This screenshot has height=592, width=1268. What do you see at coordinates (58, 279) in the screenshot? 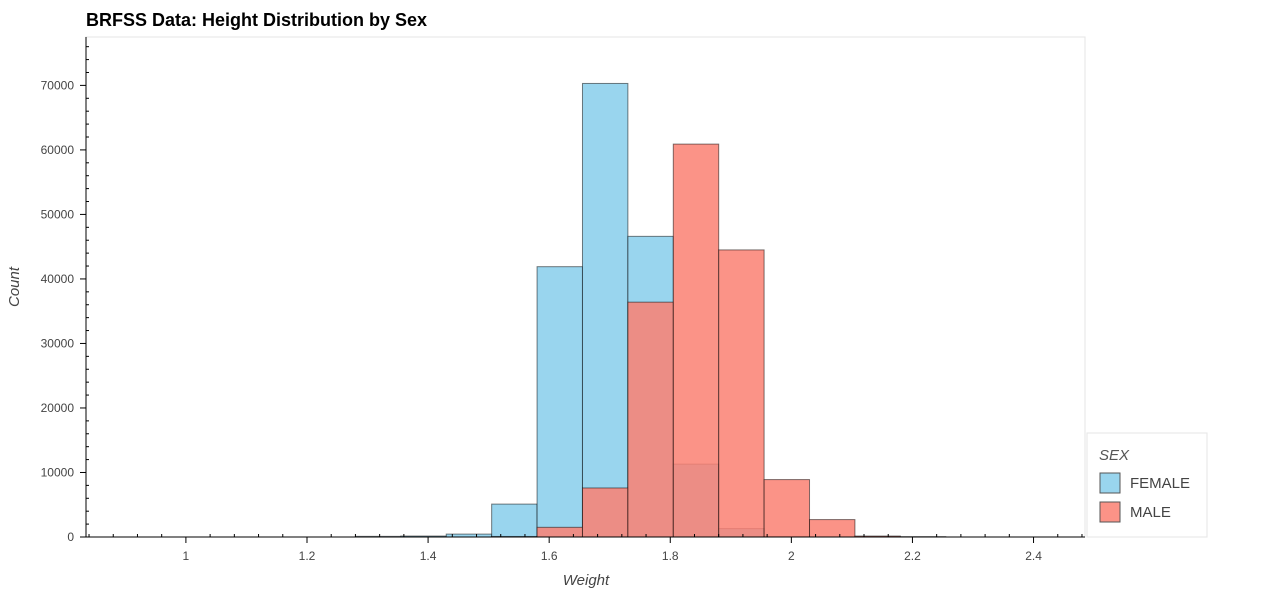
I see `y-tick-label: 40000` at bounding box center [58, 279].